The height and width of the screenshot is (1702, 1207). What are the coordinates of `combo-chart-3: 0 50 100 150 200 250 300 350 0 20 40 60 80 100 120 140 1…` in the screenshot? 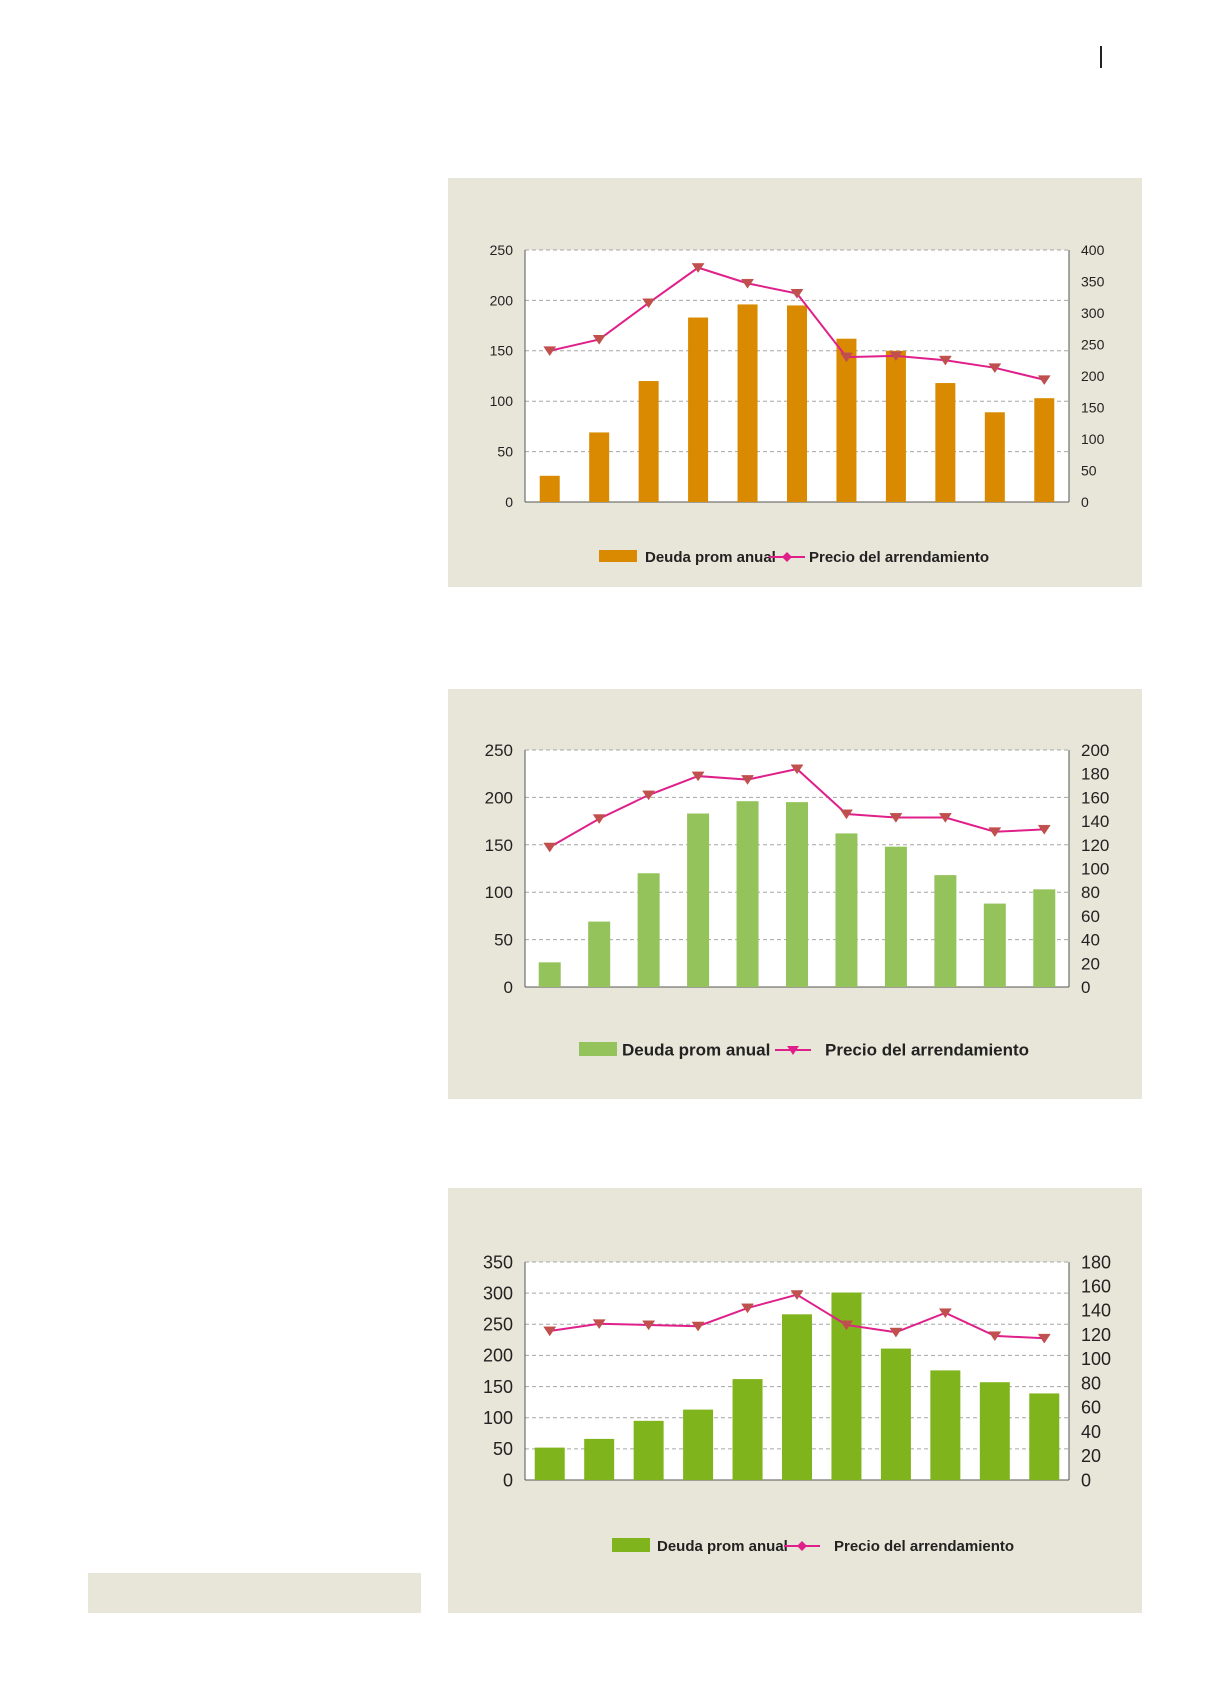 It's located at (797, 1403).